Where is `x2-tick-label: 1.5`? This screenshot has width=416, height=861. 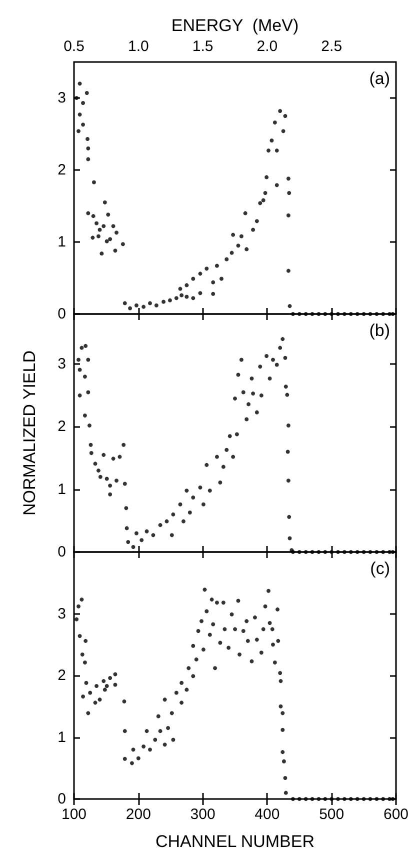
x2-tick-label: 1.5 is located at coordinates (203, 46).